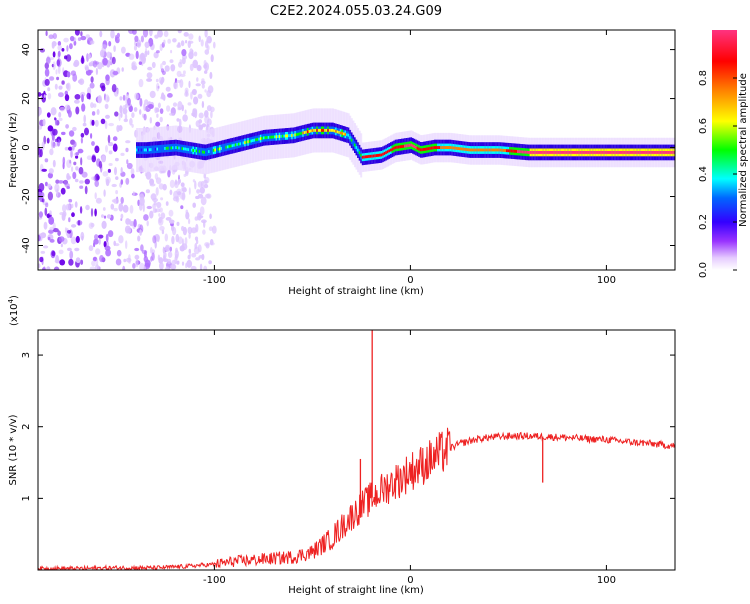 The width and height of the screenshot is (750, 604). Describe the element at coordinates (703, 126) in the screenshot. I see `colorbar-tick-label: 0.6` at that location.